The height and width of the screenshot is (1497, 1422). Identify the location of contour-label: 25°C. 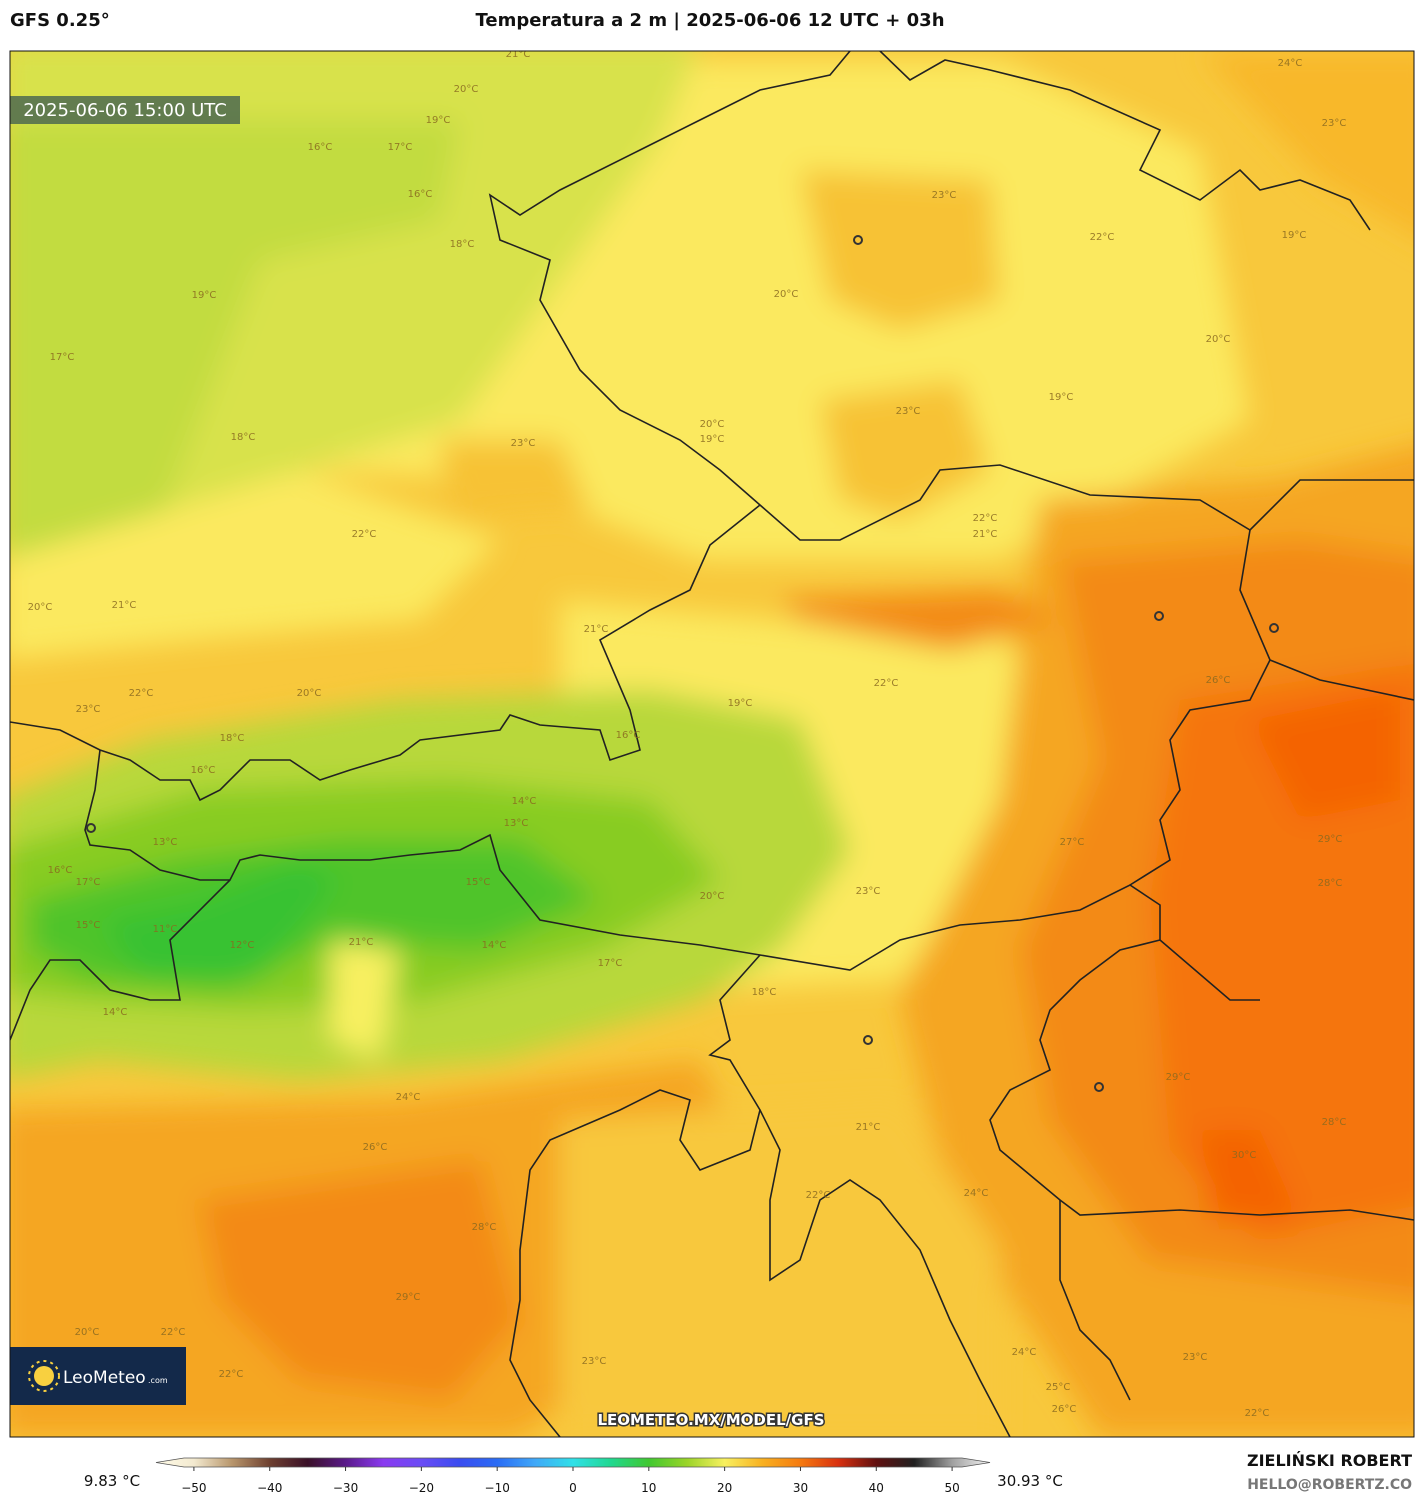
(1058, 1387).